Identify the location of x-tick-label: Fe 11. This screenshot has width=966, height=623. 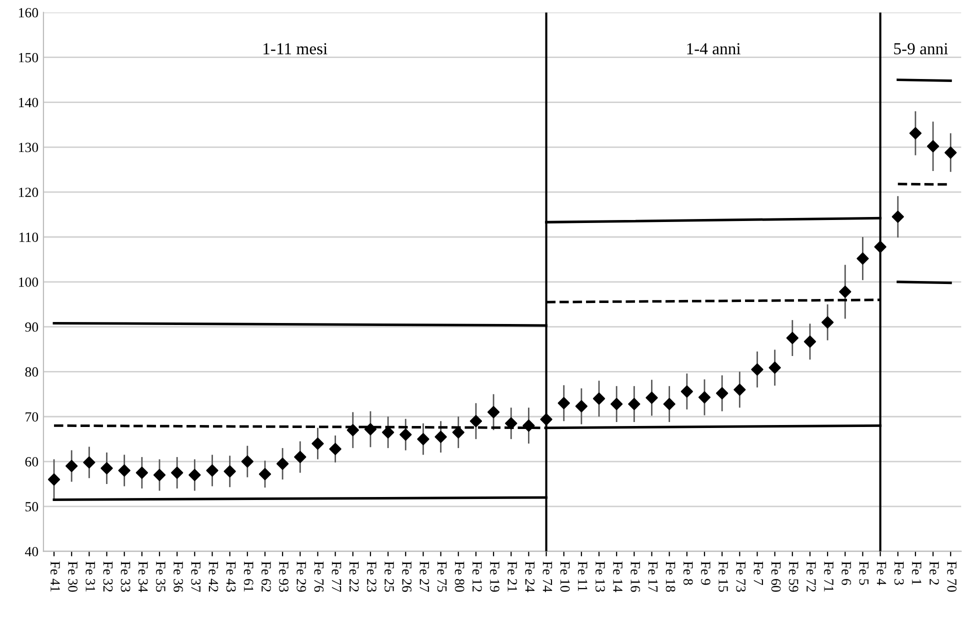
(583, 576).